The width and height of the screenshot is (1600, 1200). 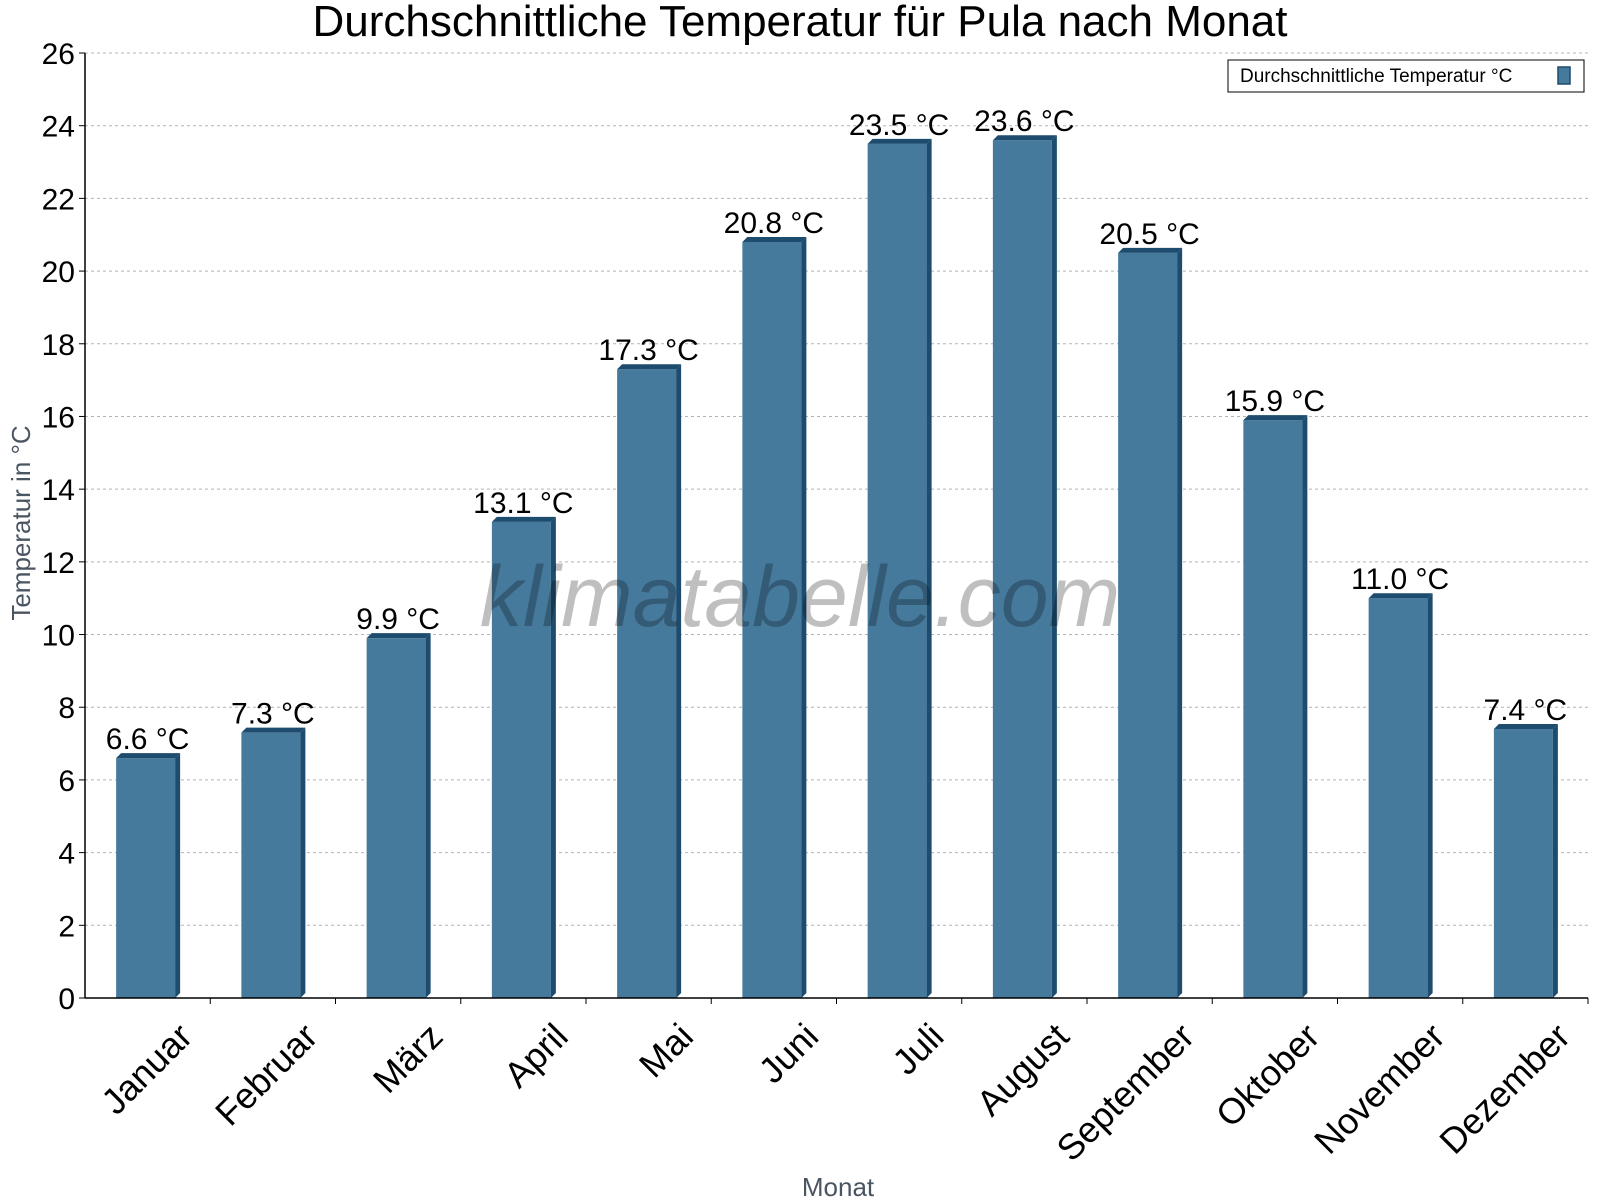 What do you see at coordinates (1400, 579) in the screenshot?
I see `data-label: 11.0 °C` at bounding box center [1400, 579].